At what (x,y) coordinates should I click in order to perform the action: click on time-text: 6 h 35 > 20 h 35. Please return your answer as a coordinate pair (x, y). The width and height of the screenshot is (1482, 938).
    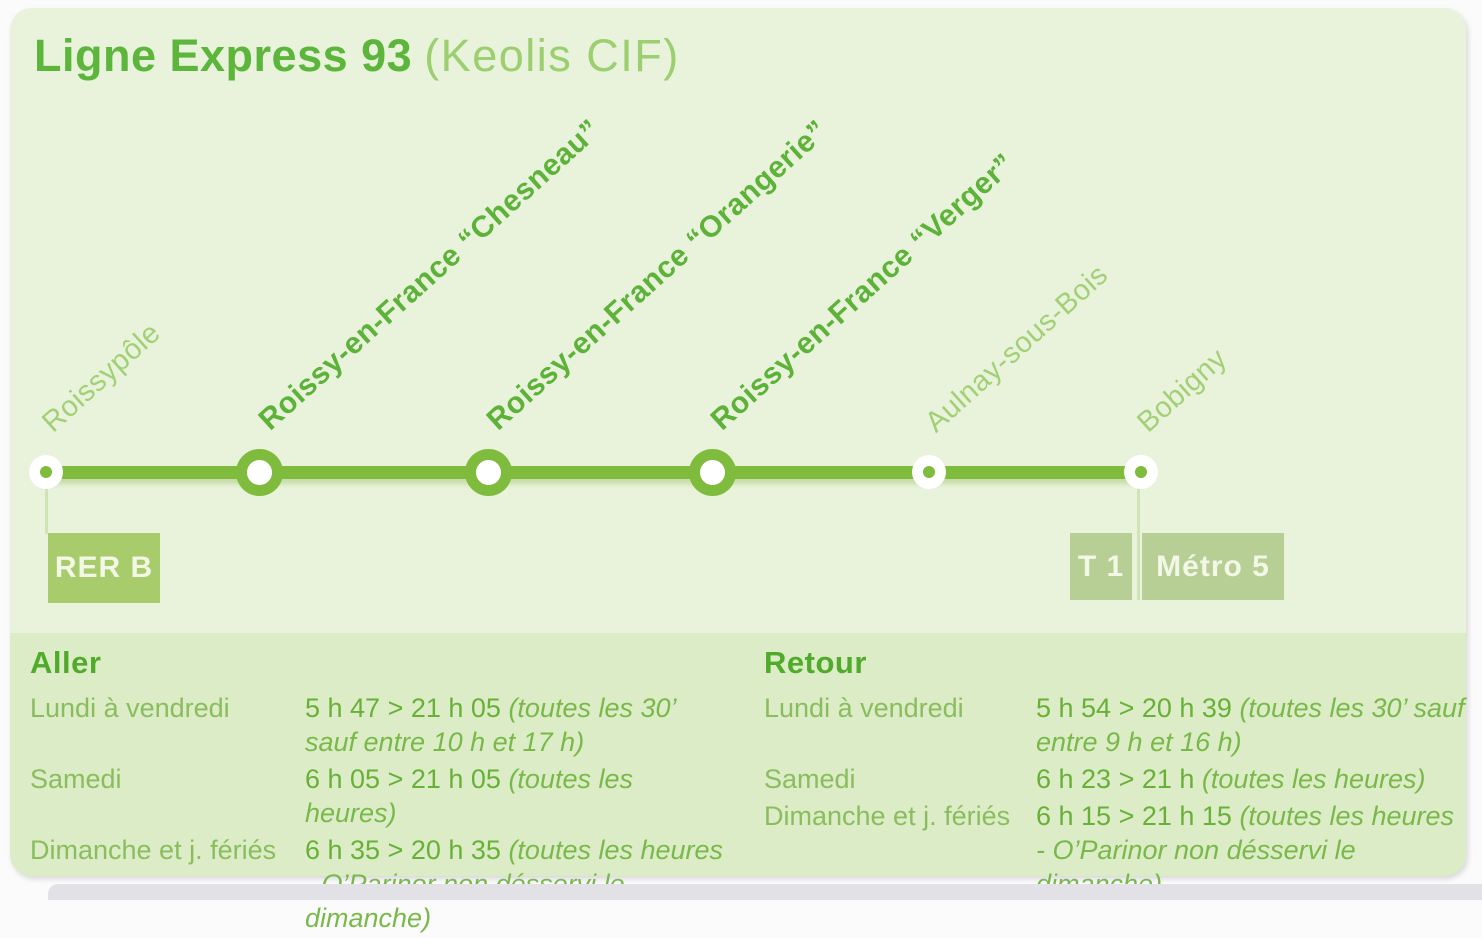
    Looking at the image, I should click on (403, 850).